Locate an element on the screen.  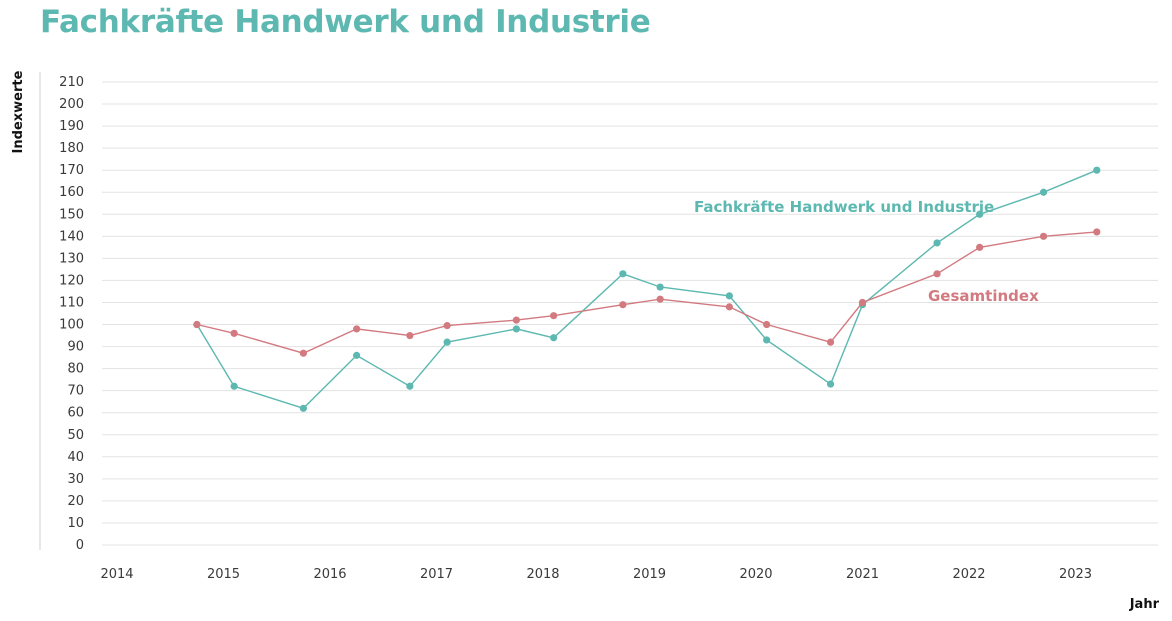
y-tick-label: 190 is located at coordinates (71, 126).